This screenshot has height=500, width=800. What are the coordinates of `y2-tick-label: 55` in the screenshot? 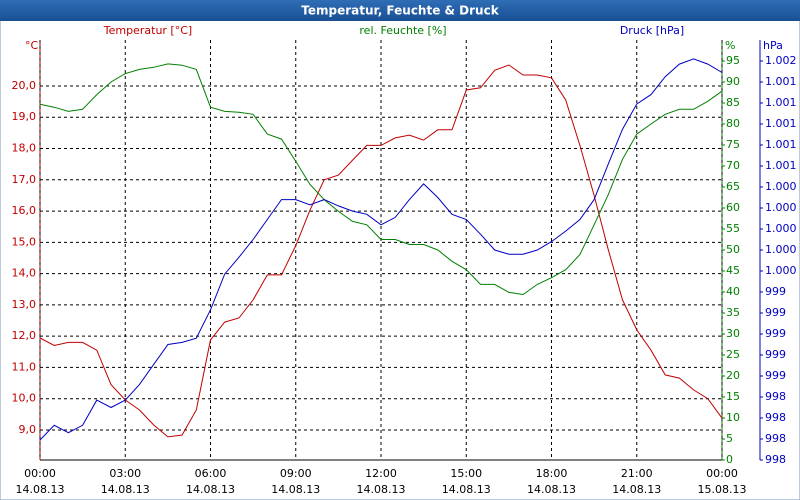 It's located at (733, 228).